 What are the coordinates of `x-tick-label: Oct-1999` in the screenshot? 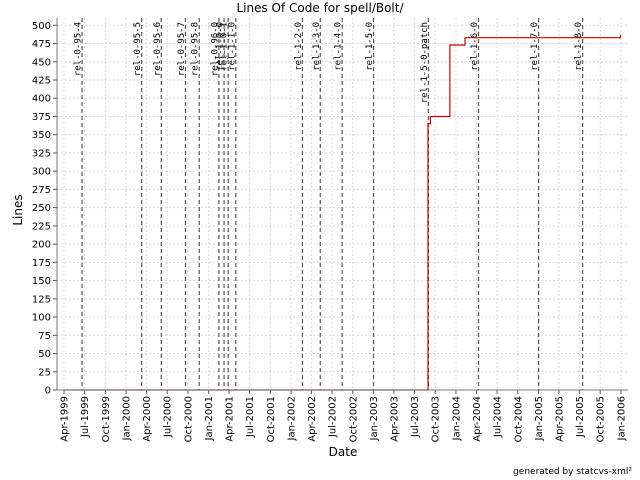 It's located at (106, 419).